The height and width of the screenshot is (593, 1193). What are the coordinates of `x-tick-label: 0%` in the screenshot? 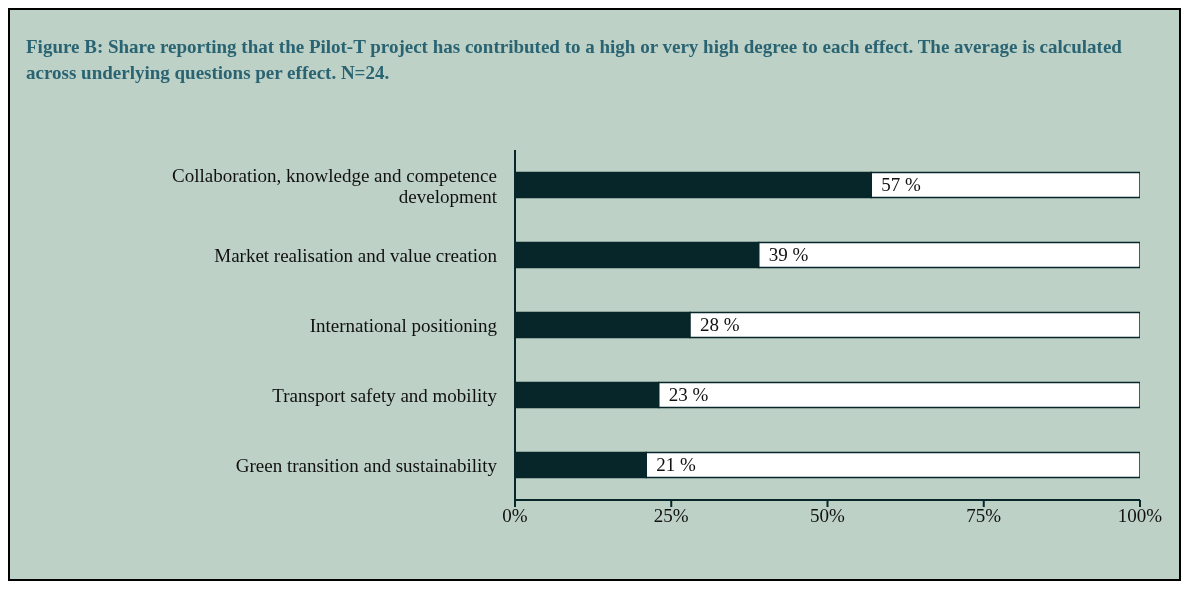 It's located at (515, 516).